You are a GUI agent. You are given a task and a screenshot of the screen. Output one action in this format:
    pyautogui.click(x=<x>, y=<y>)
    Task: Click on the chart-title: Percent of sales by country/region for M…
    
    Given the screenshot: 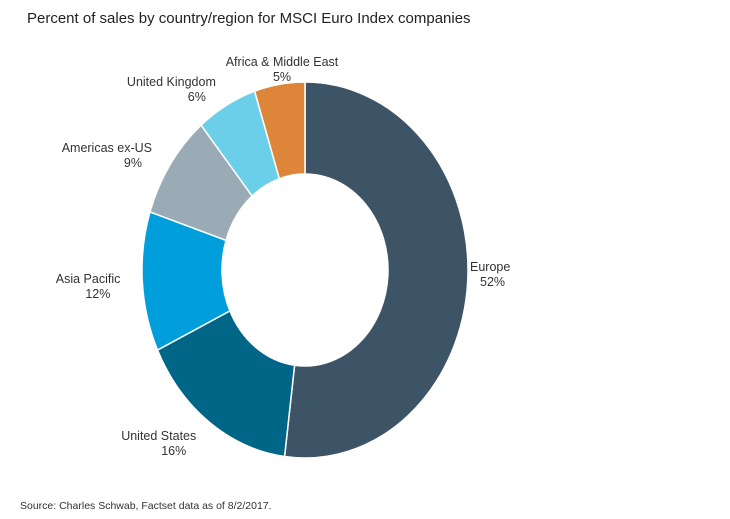 What is the action you would take?
    pyautogui.click(x=249, y=18)
    